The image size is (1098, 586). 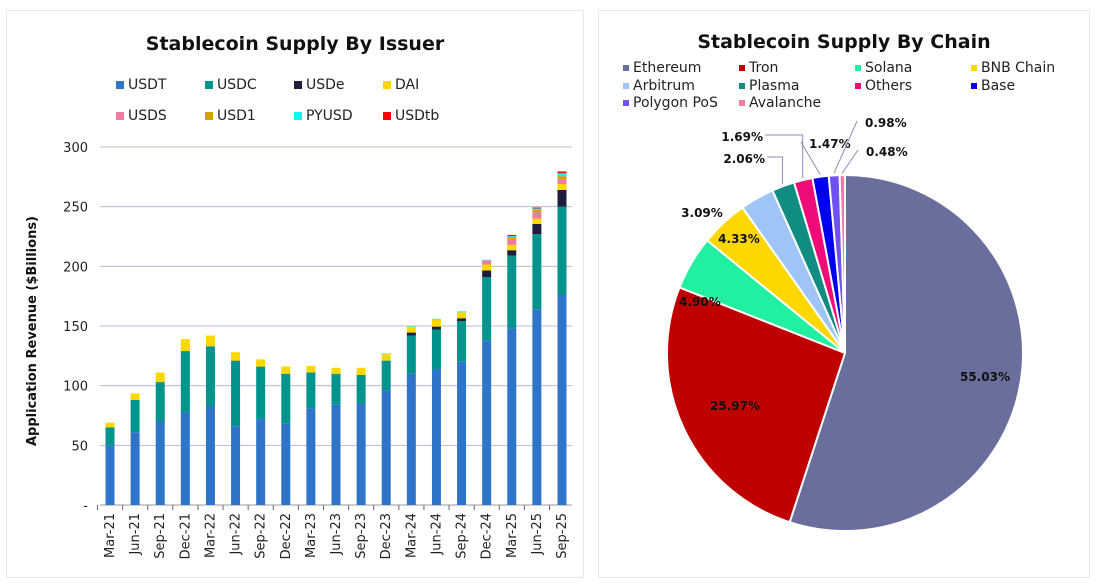 What do you see at coordinates (830, 144) in the screenshot?
I see `pie-data-label: 1.47%` at bounding box center [830, 144].